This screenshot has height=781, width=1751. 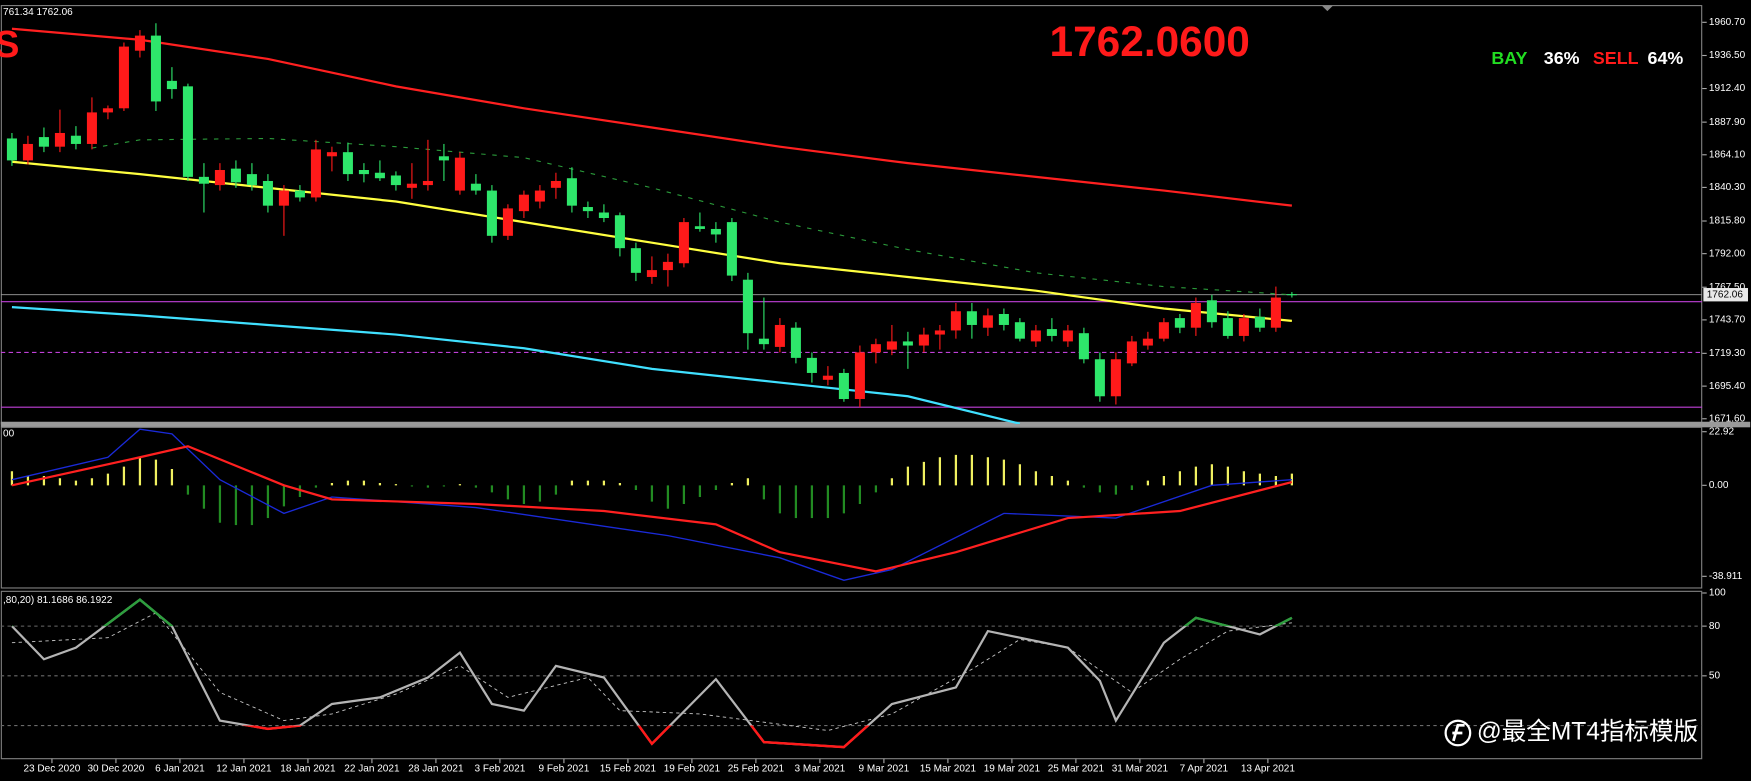 I want to click on indicator-line, so click(x=516, y=365).